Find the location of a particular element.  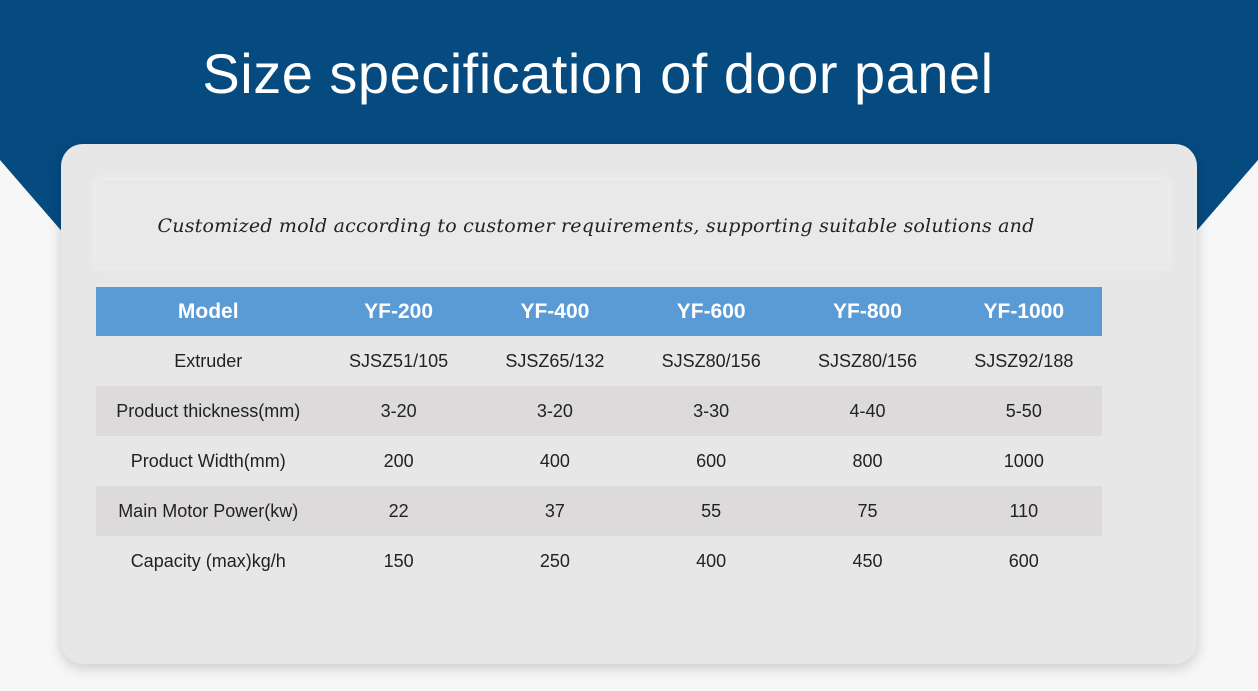

table-cell: 4-40 is located at coordinates (867, 411).